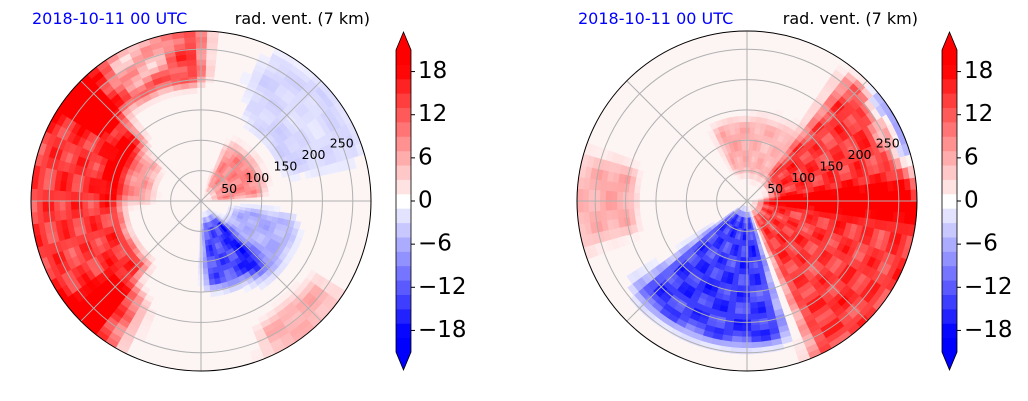  What do you see at coordinates (850, 18) in the screenshot?
I see `panel-right-variable-title: rad. vent. (7 km)` at bounding box center [850, 18].